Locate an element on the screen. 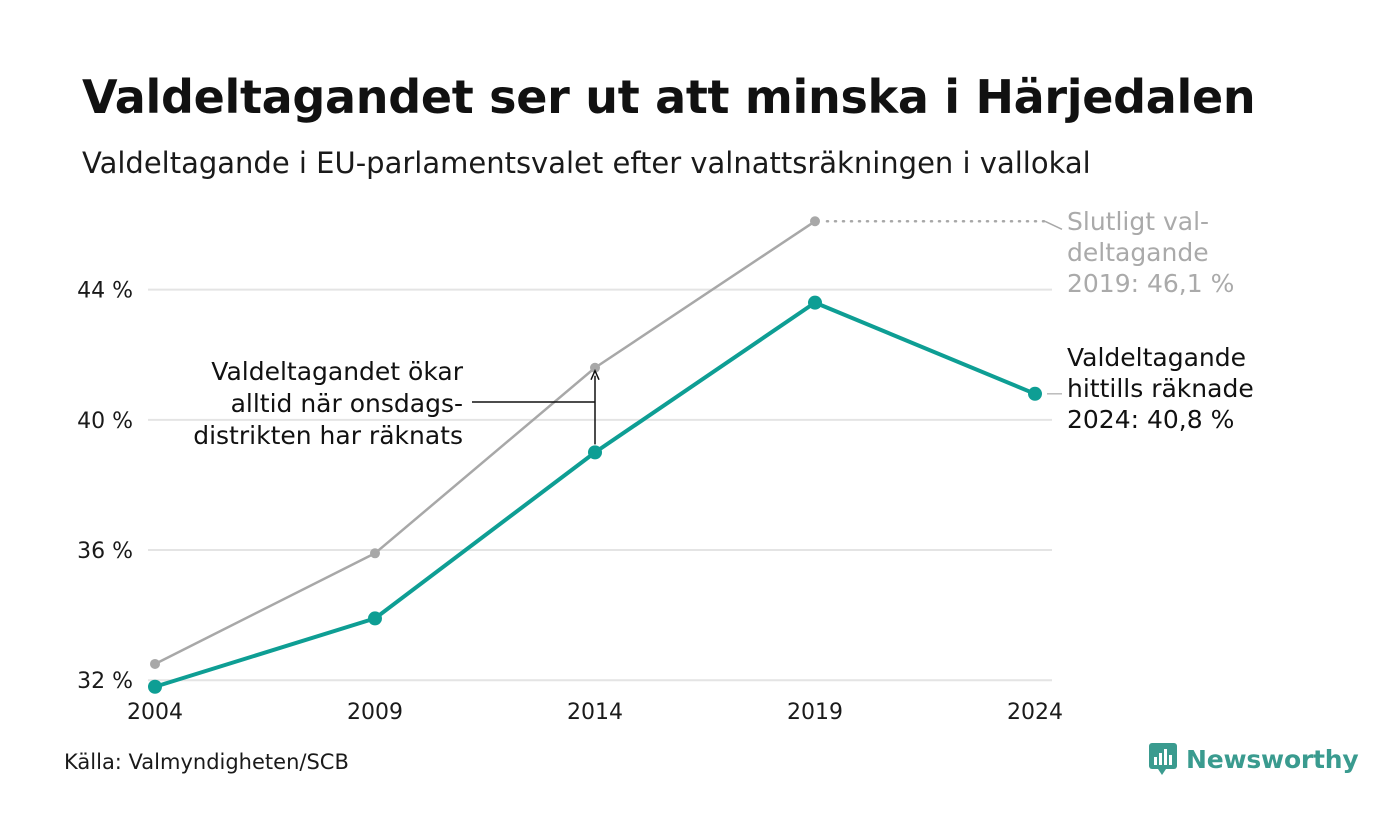 This screenshot has height=840, width=1400. brand-name: Newsworthy is located at coordinates (1272, 759).